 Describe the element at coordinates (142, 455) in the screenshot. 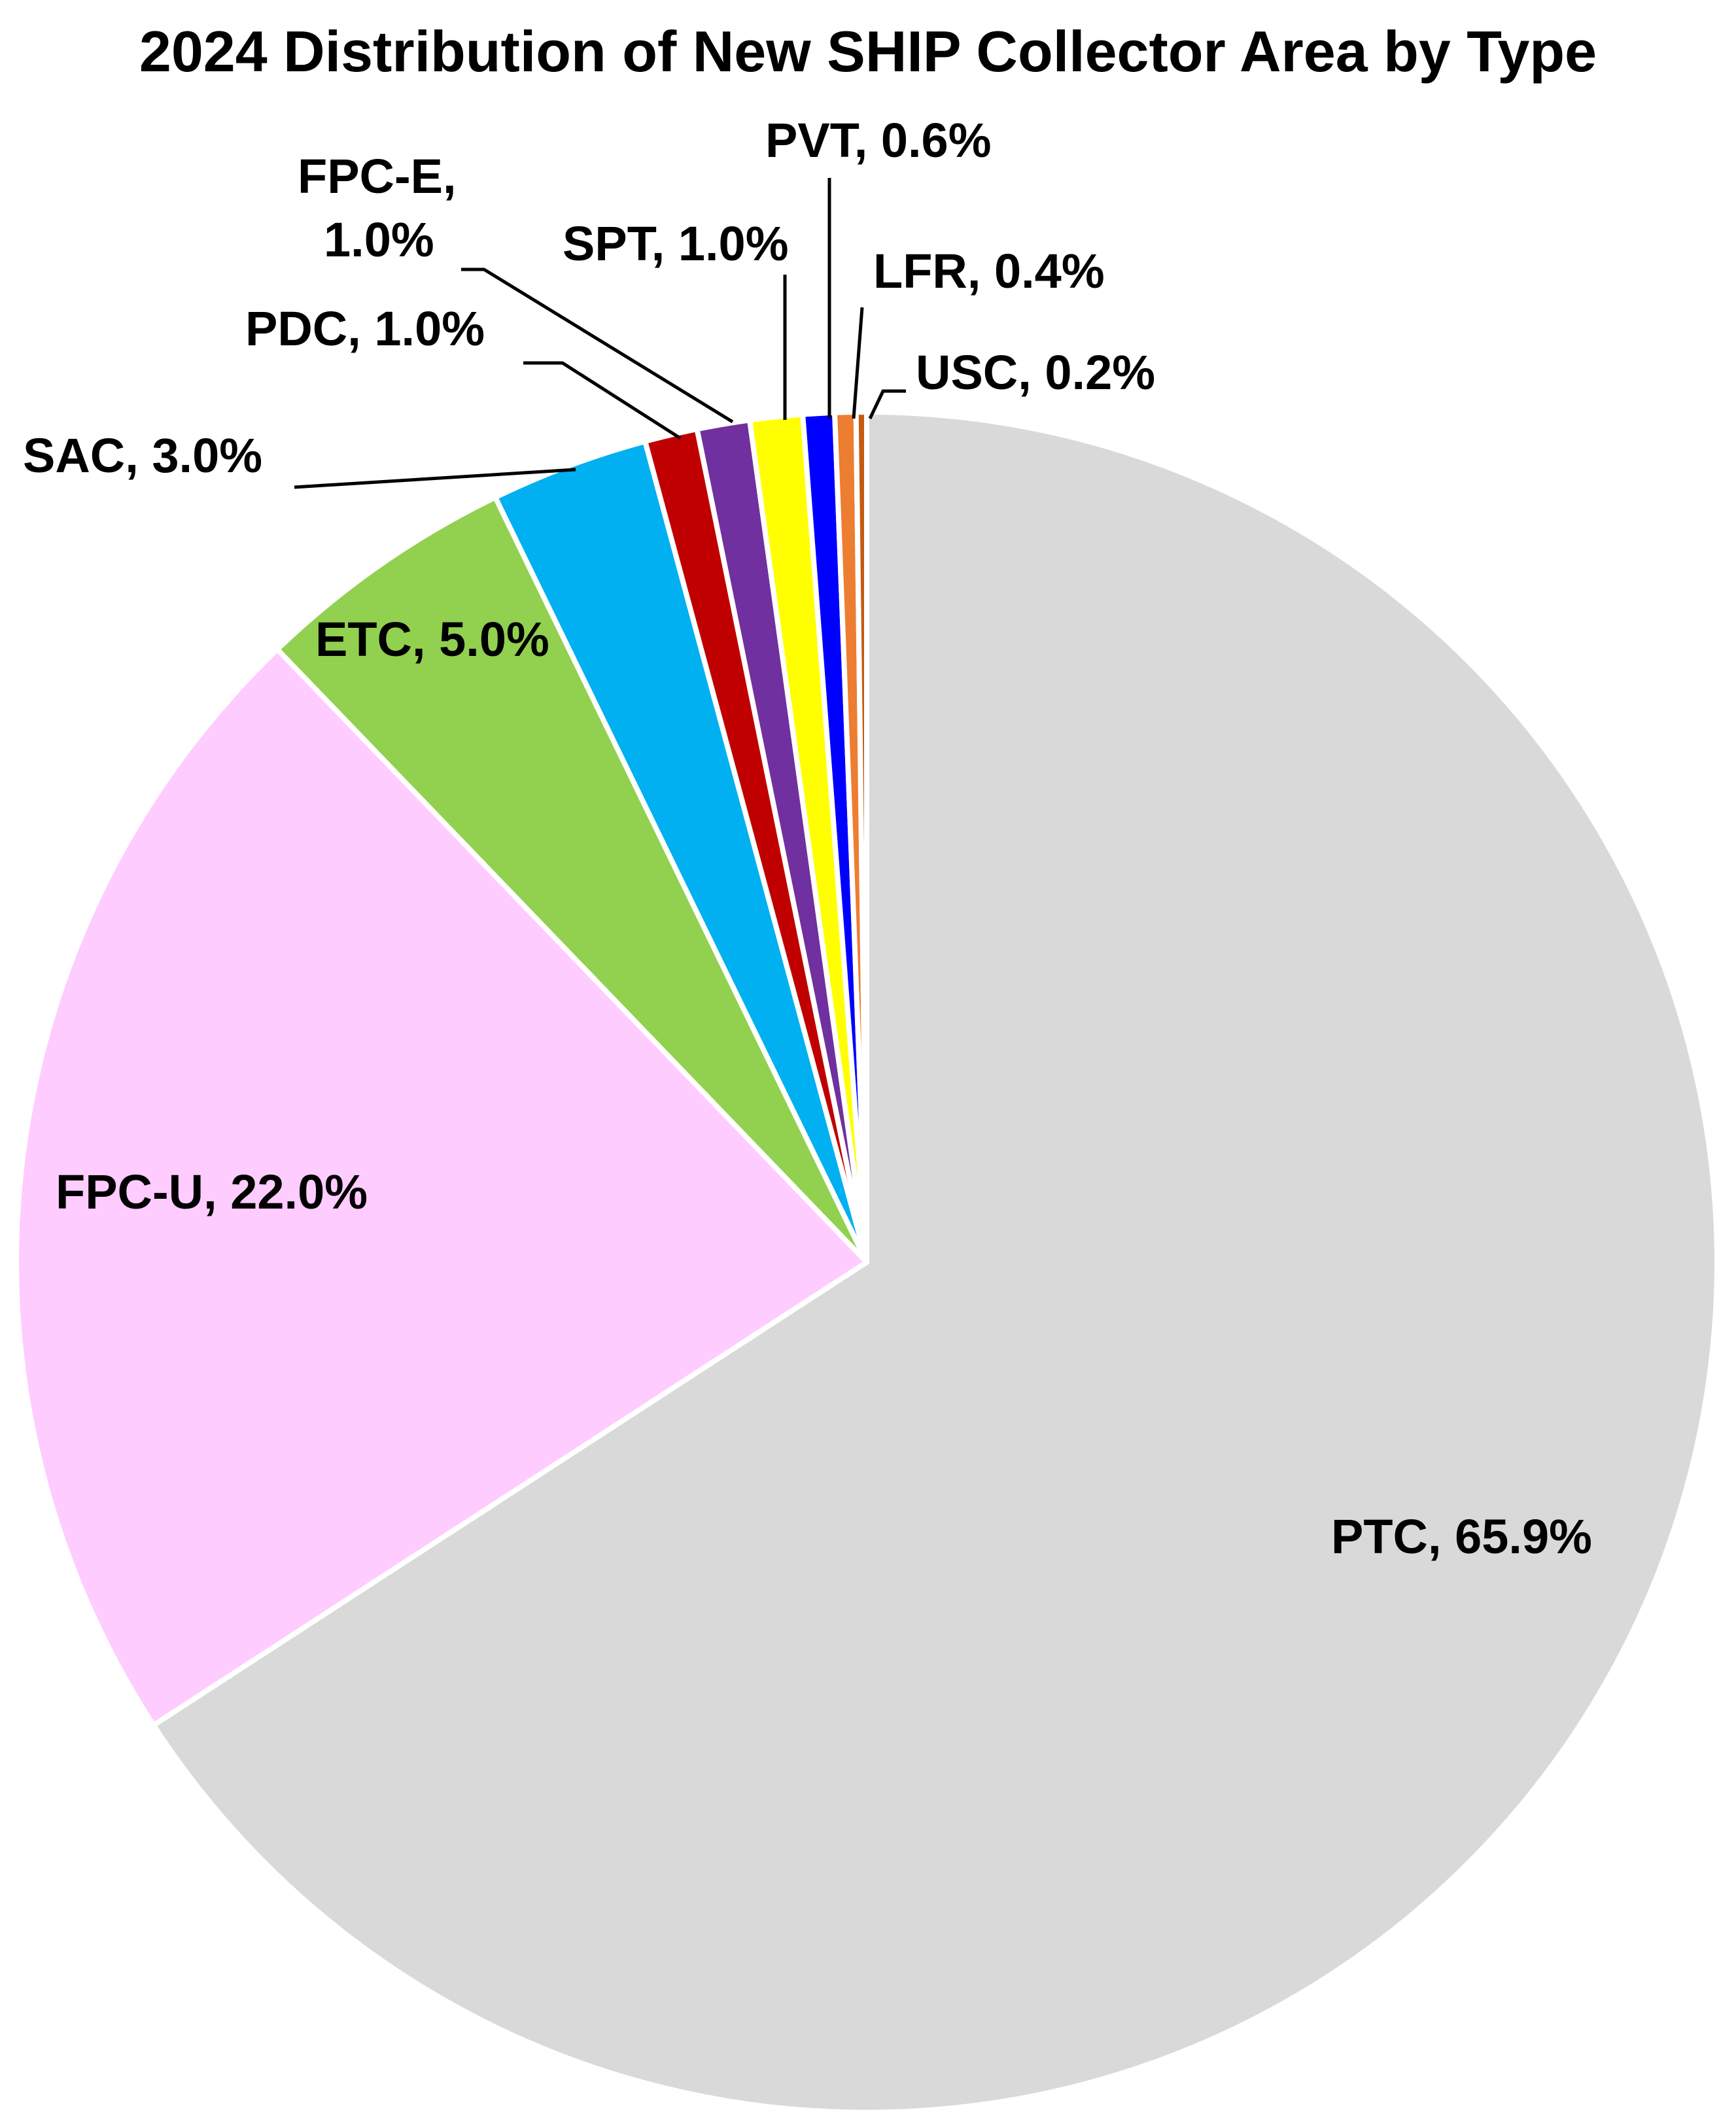

I see `data-label-sac: SAC, 3.0%` at that location.